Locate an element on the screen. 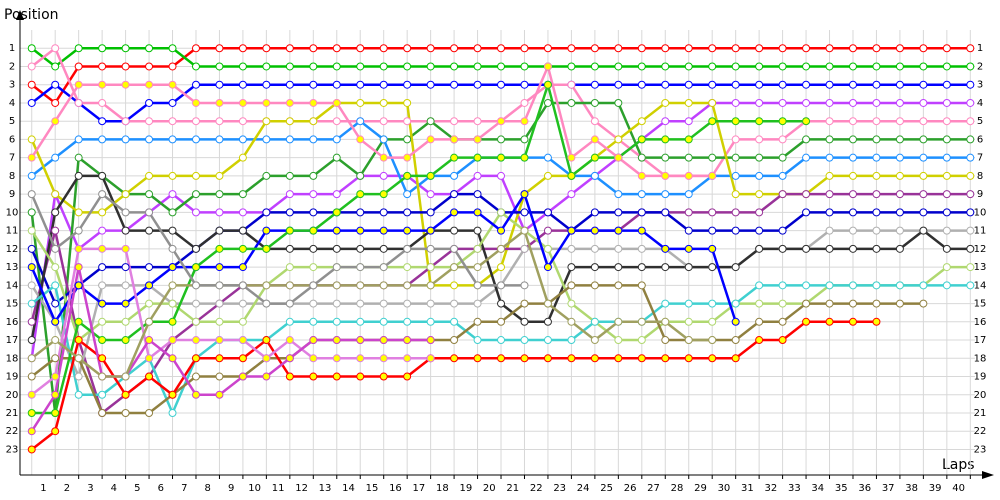 This screenshot has height=500, width=1000. y-tick-label: 18 is located at coordinates (12, 358).